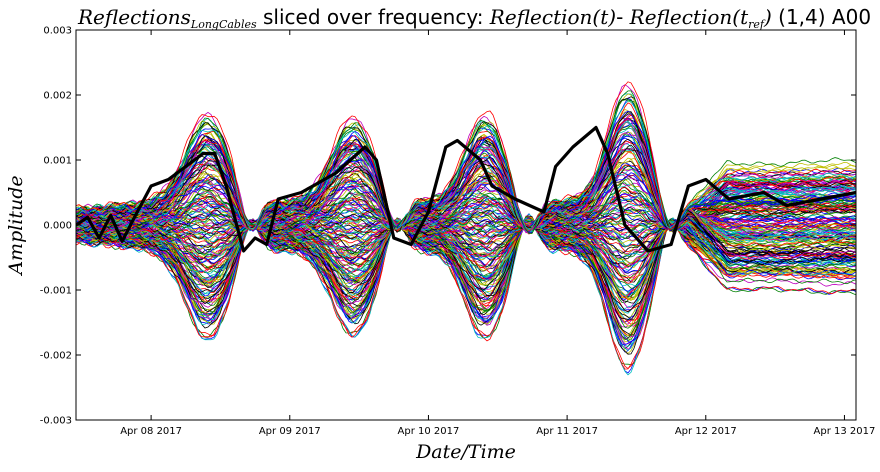 Image resolution: width=880 pixels, height=472 pixels. What do you see at coordinates (151, 431) in the screenshot?
I see `x-tick-label: Apr 08 2017` at bounding box center [151, 431].